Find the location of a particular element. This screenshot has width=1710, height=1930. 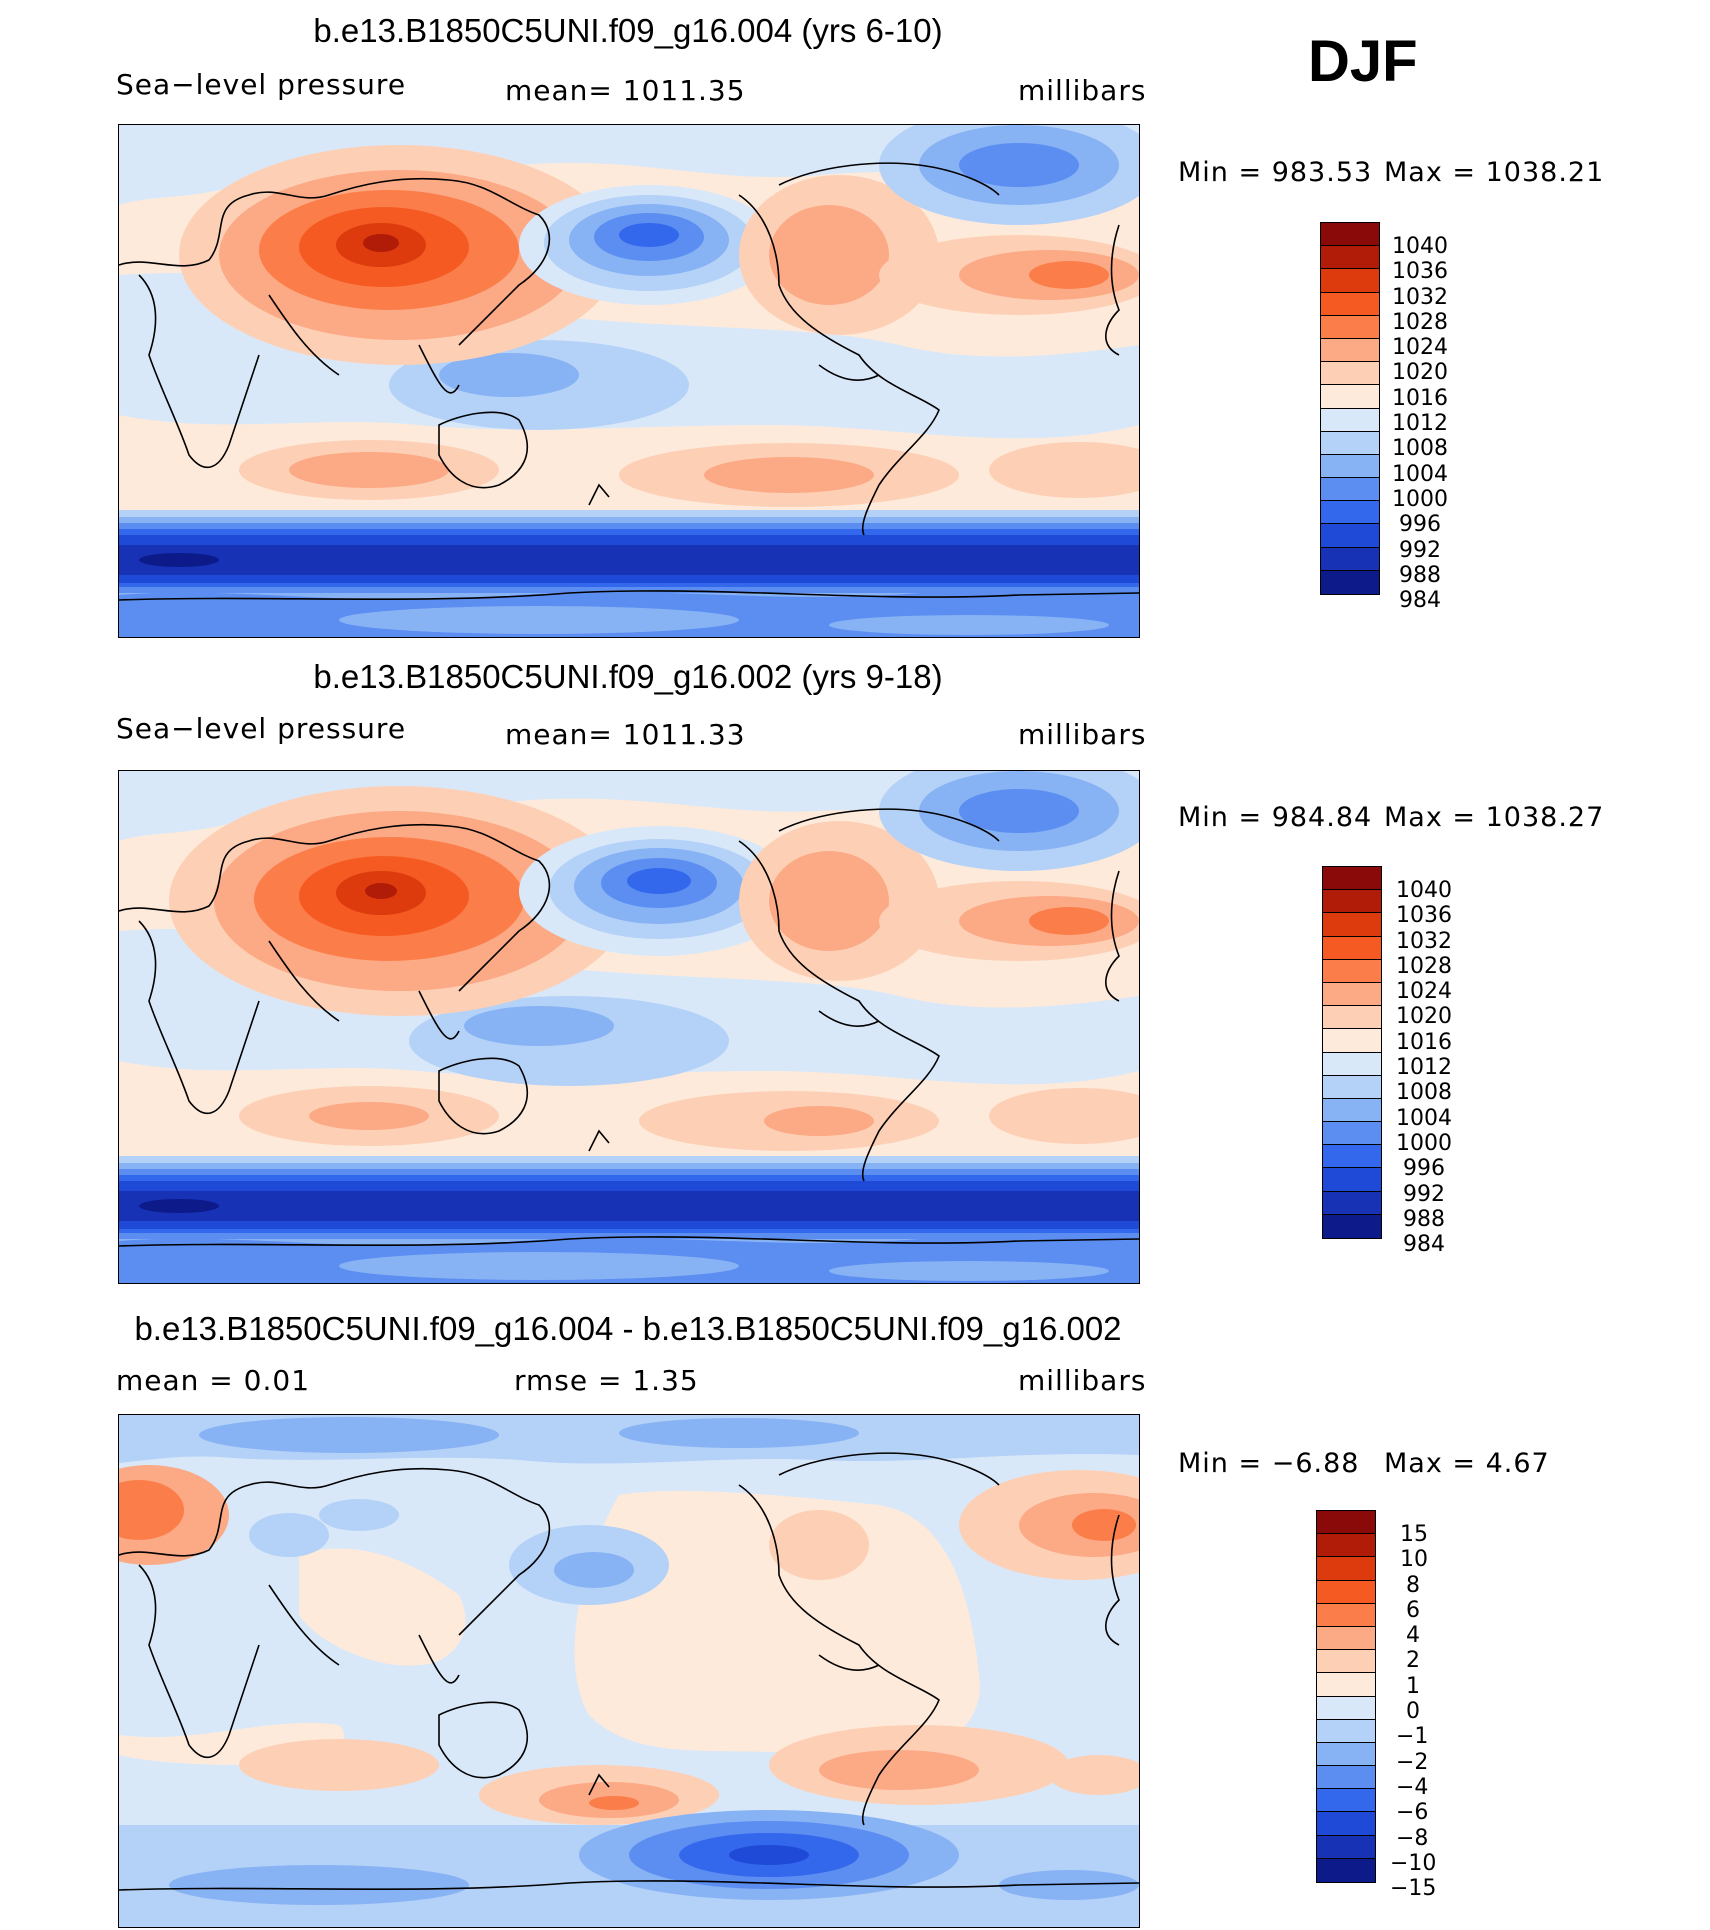

panel2-colorbar is located at coordinates (1352, 1052).